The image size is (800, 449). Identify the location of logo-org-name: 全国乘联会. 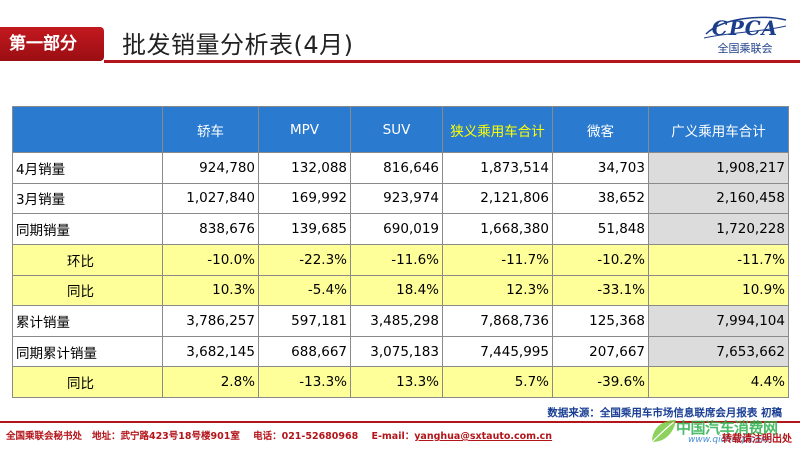
(745, 48).